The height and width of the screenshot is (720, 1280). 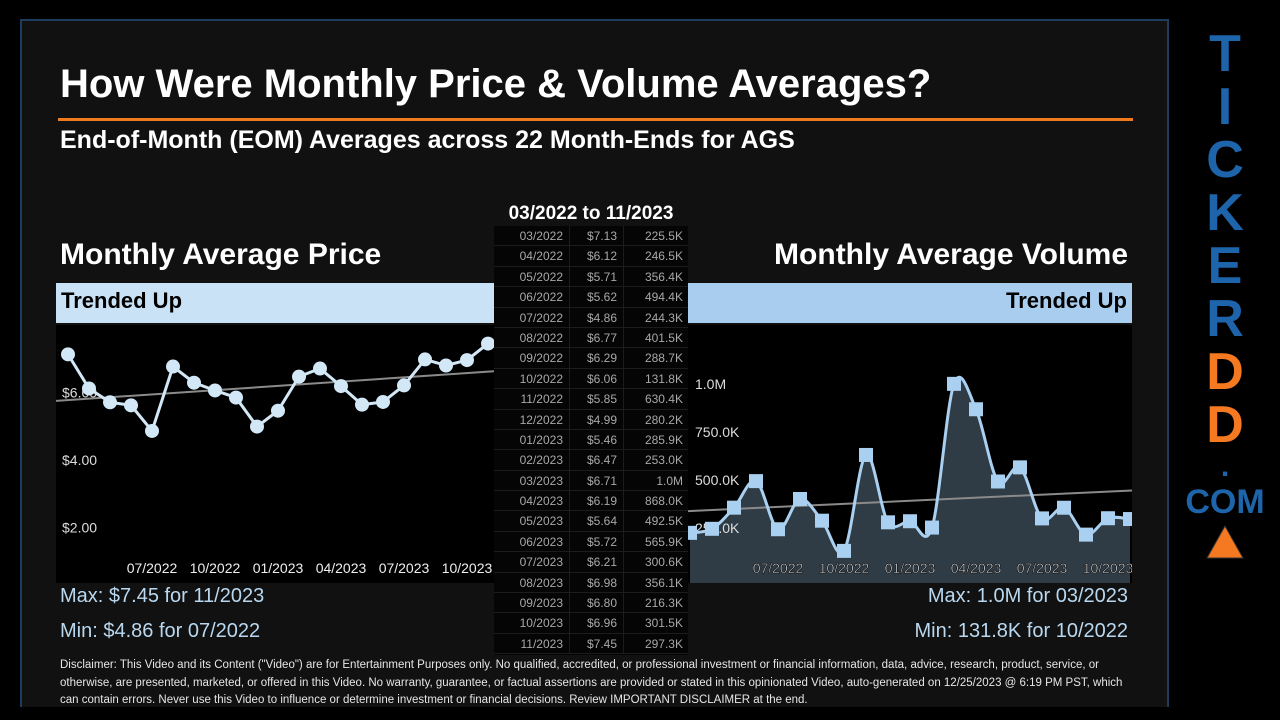 I want to click on volume-cell: 494.4K, so click(x=663, y=297).